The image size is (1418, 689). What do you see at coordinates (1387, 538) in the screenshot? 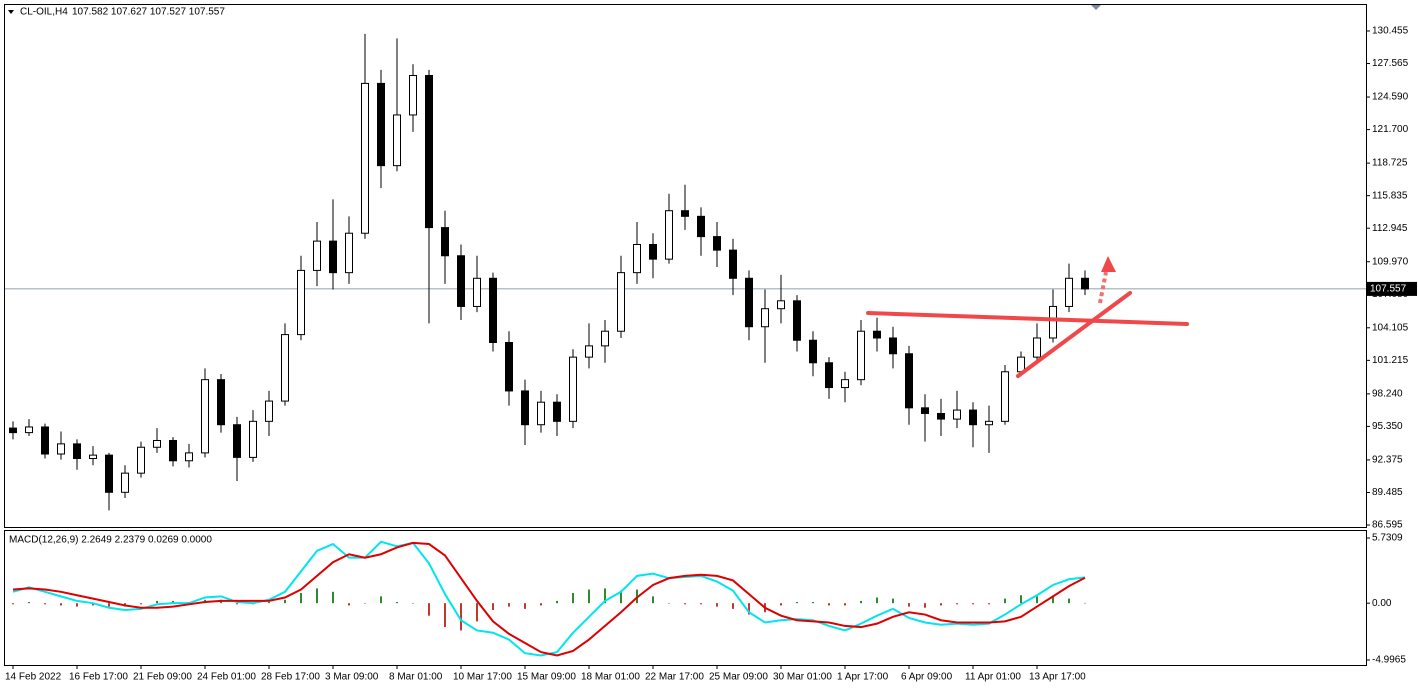
I see `y-tick-label: 5.7309` at bounding box center [1387, 538].